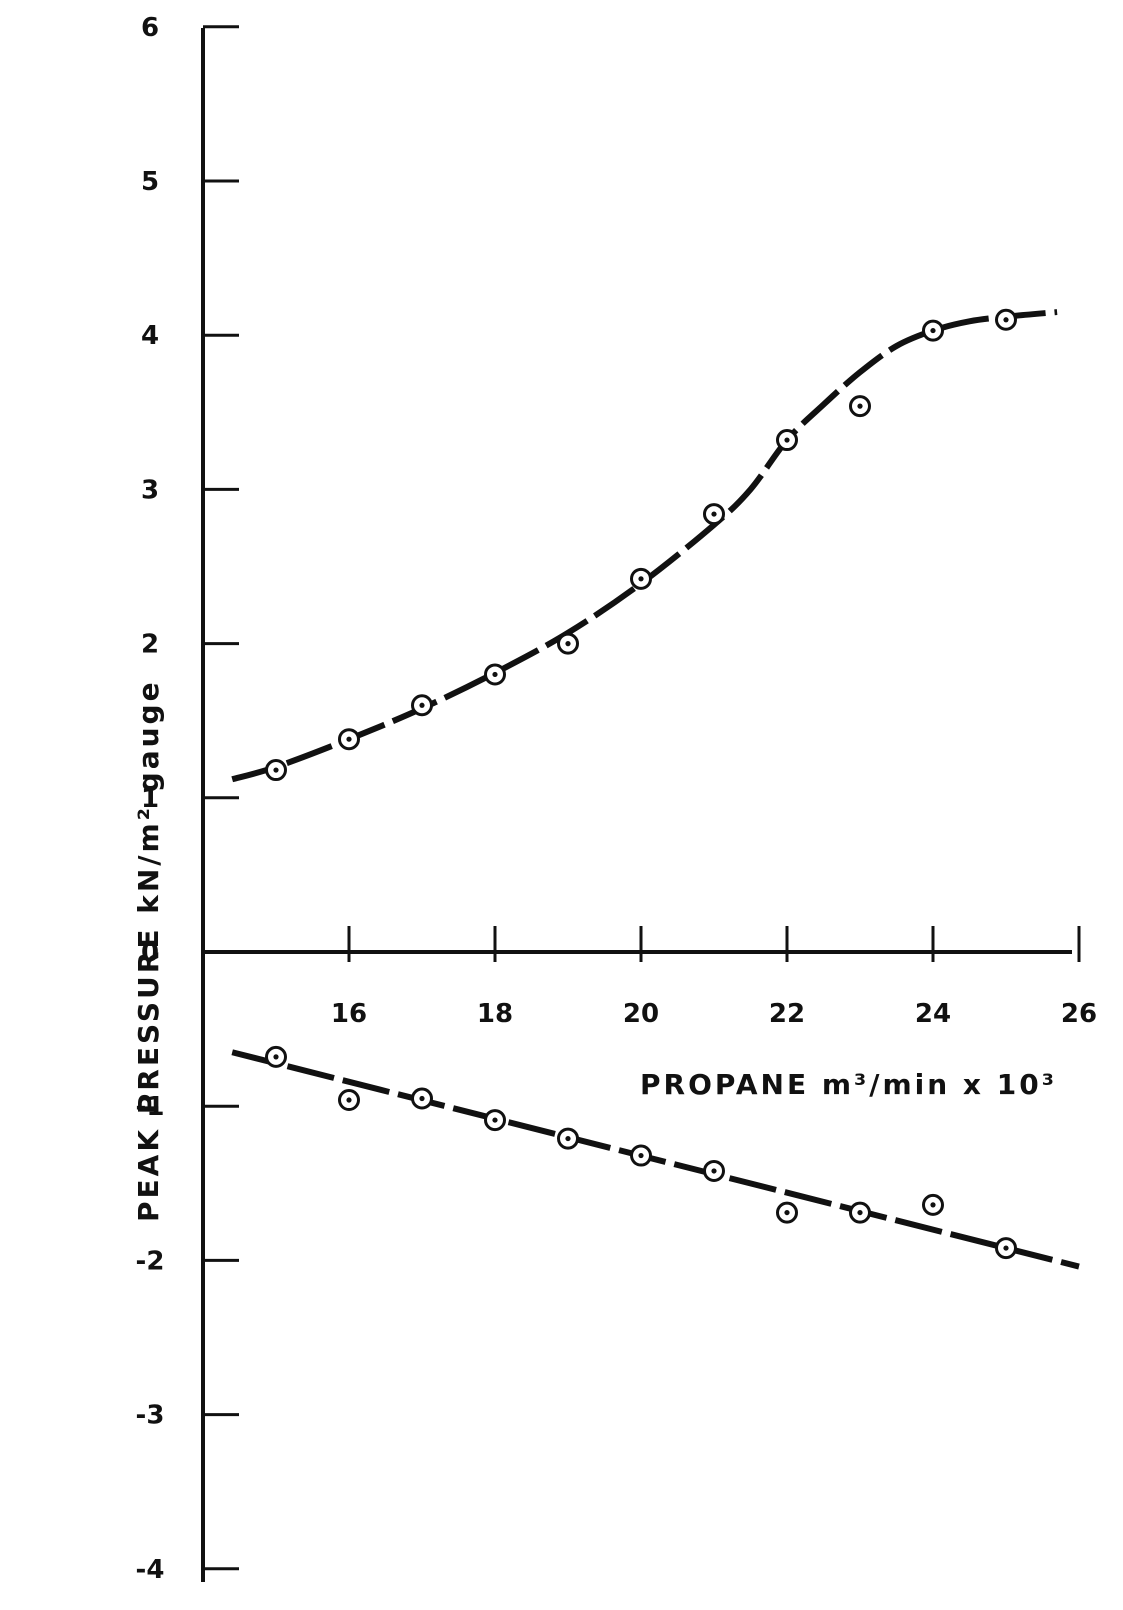  I want to click on x-tick-label: 26, so click(1079, 1014).